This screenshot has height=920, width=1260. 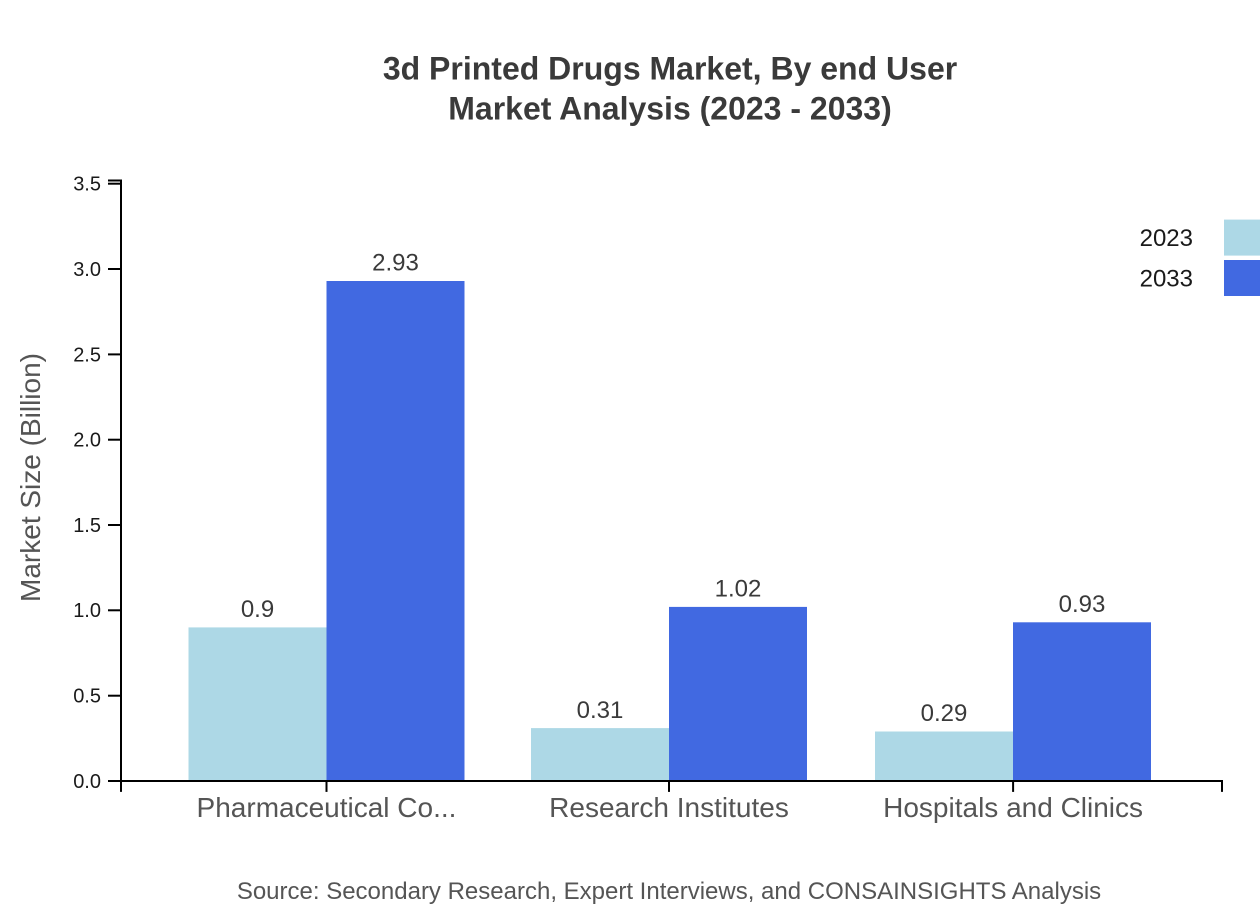 What do you see at coordinates (395, 263) in the screenshot?
I see `svg-text: 2.93` at bounding box center [395, 263].